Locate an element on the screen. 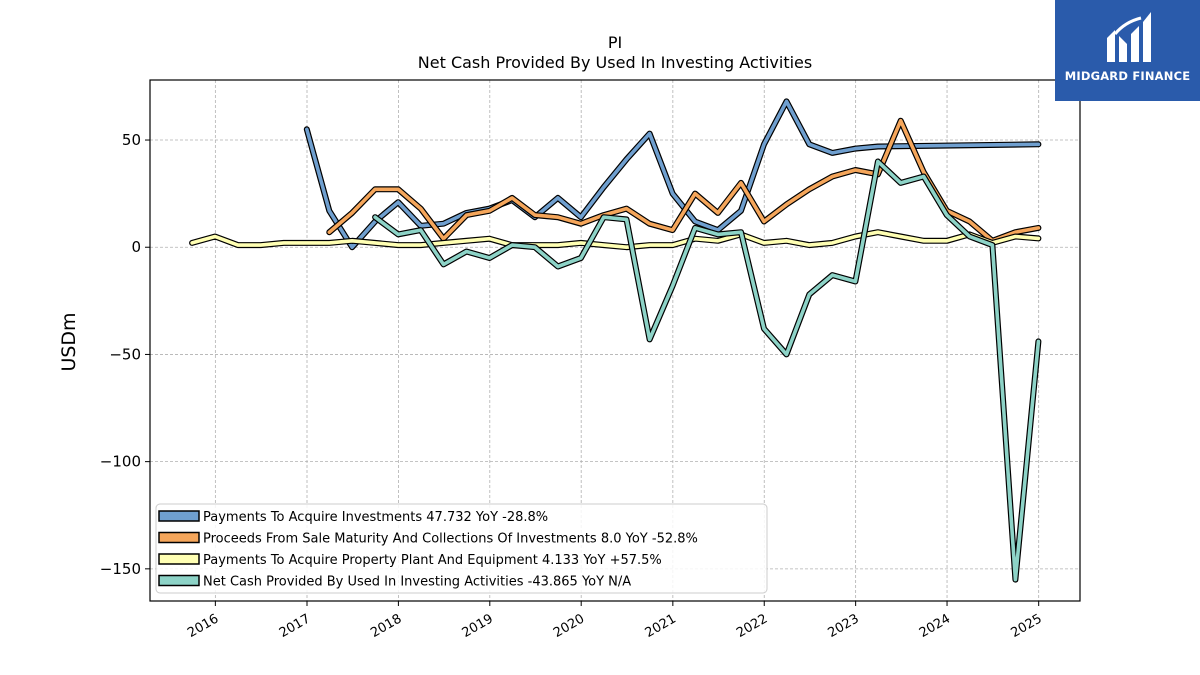  y-axis: 50 0 −50 −100 −150 is located at coordinates (125, 354).